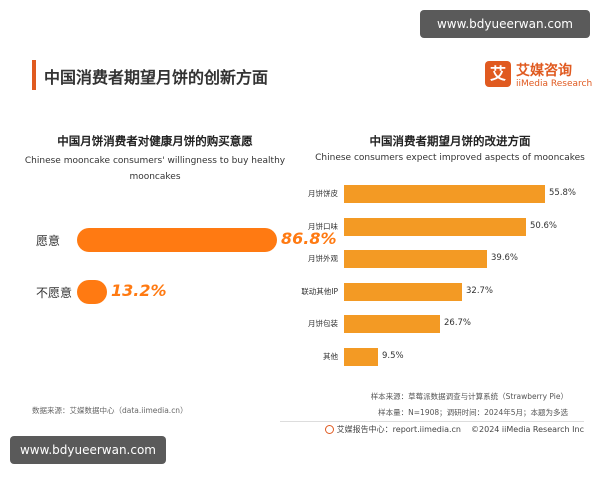  I want to click on right-chart-category-label: 月饼包装, so click(323, 323).